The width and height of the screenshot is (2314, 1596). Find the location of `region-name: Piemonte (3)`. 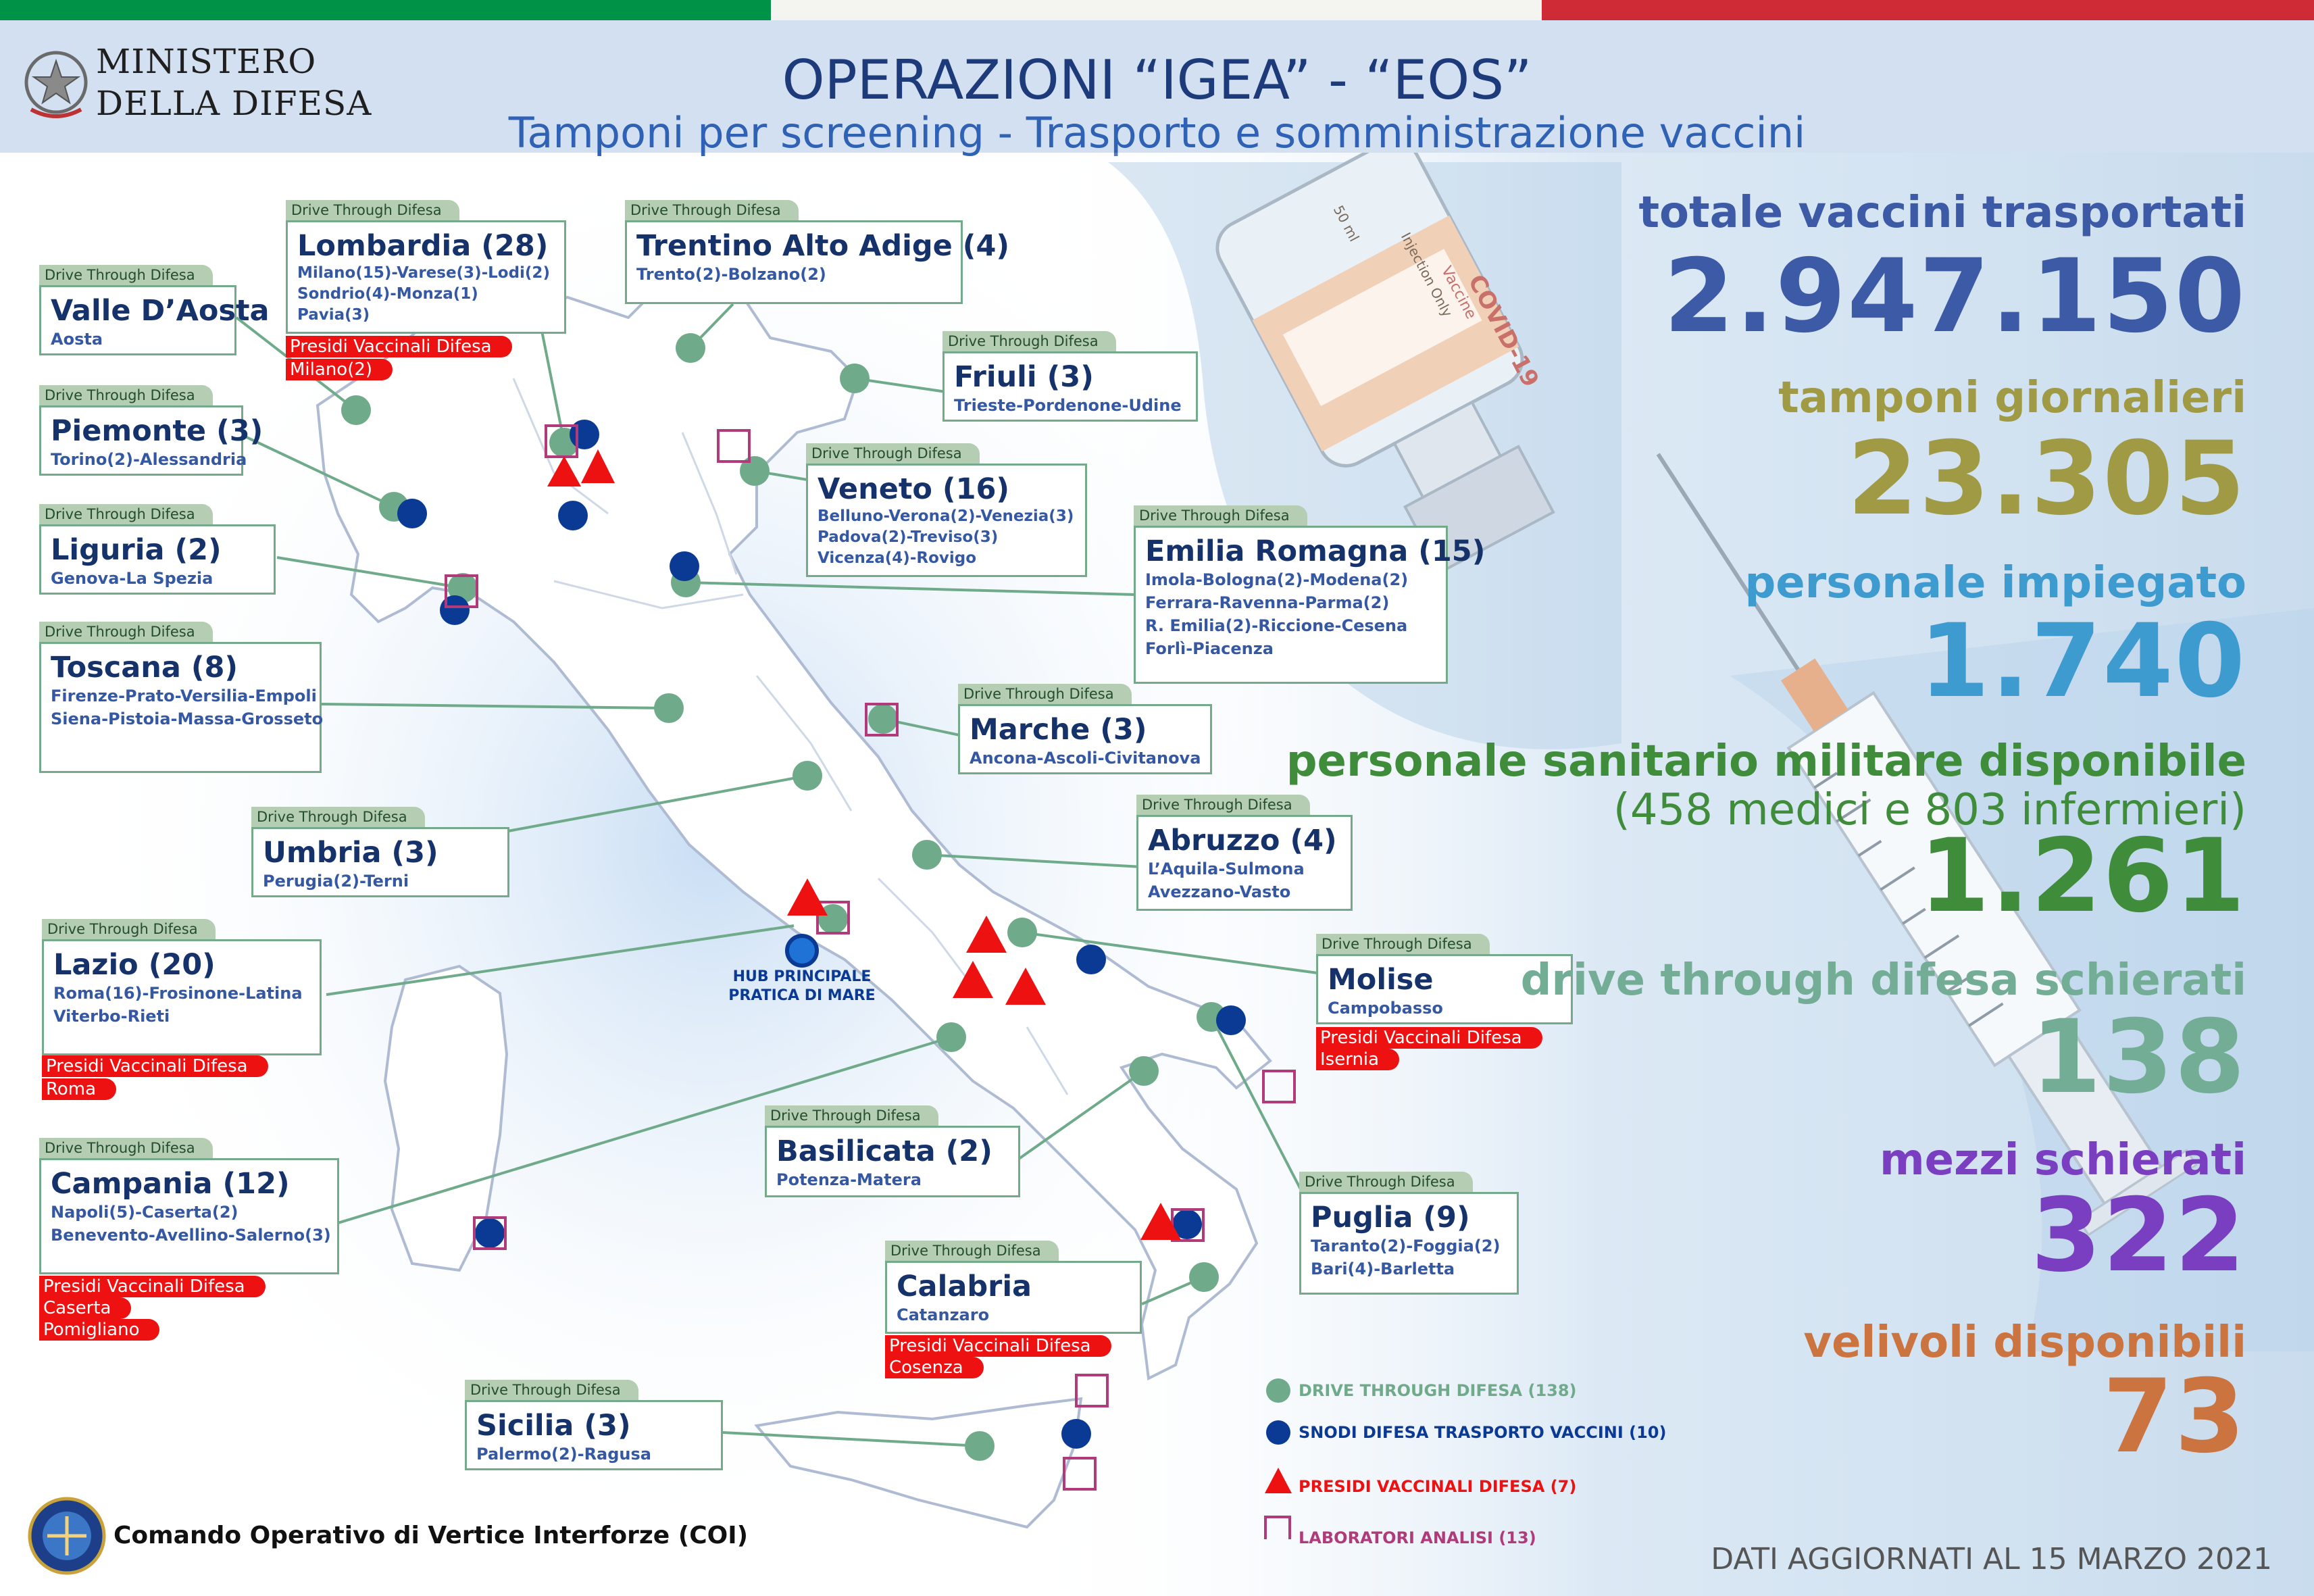

region-name: Piemonte (3) is located at coordinates (157, 431).